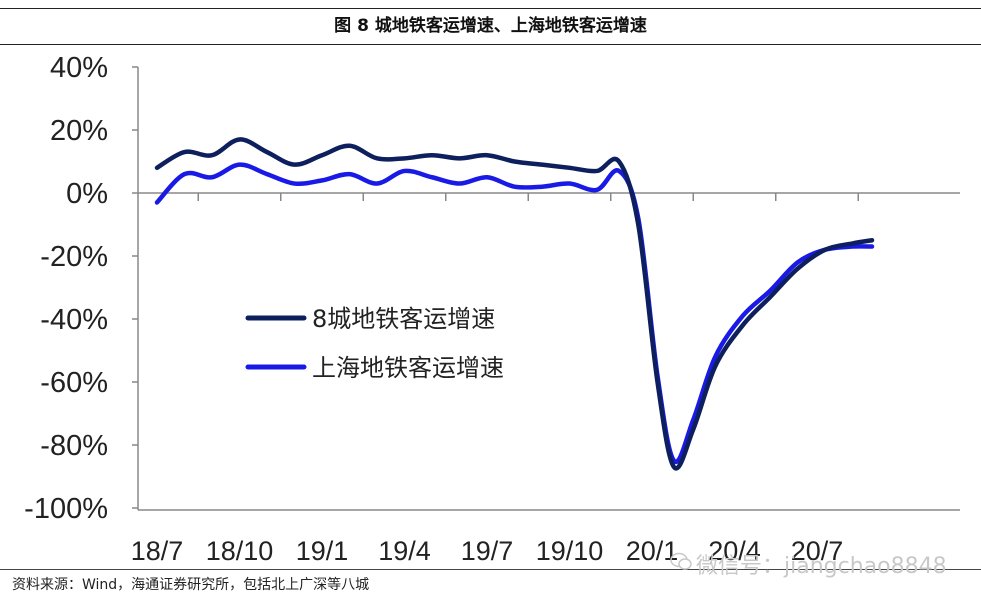 The height and width of the screenshot is (606, 981). What do you see at coordinates (87, 194) in the screenshot?
I see `y-tick-label: 0%` at bounding box center [87, 194].